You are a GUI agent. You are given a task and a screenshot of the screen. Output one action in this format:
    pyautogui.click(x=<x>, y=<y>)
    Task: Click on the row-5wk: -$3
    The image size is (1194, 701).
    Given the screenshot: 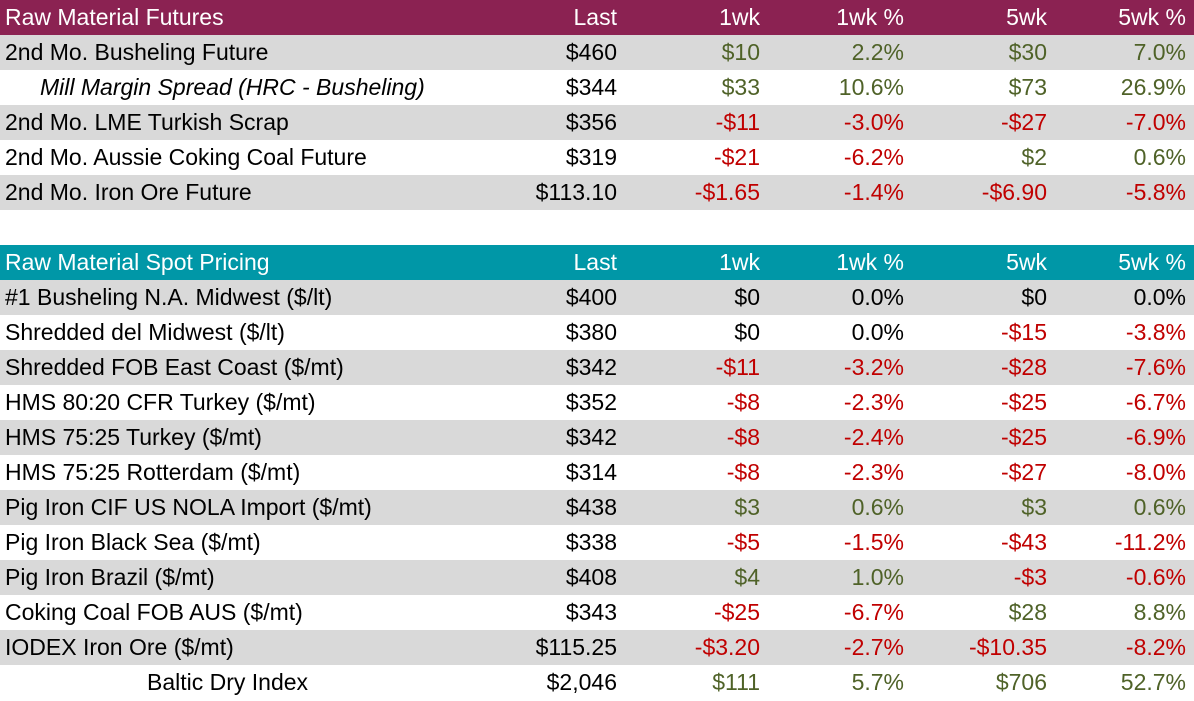 What is the action you would take?
    pyautogui.click(x=1030, y=577)
    